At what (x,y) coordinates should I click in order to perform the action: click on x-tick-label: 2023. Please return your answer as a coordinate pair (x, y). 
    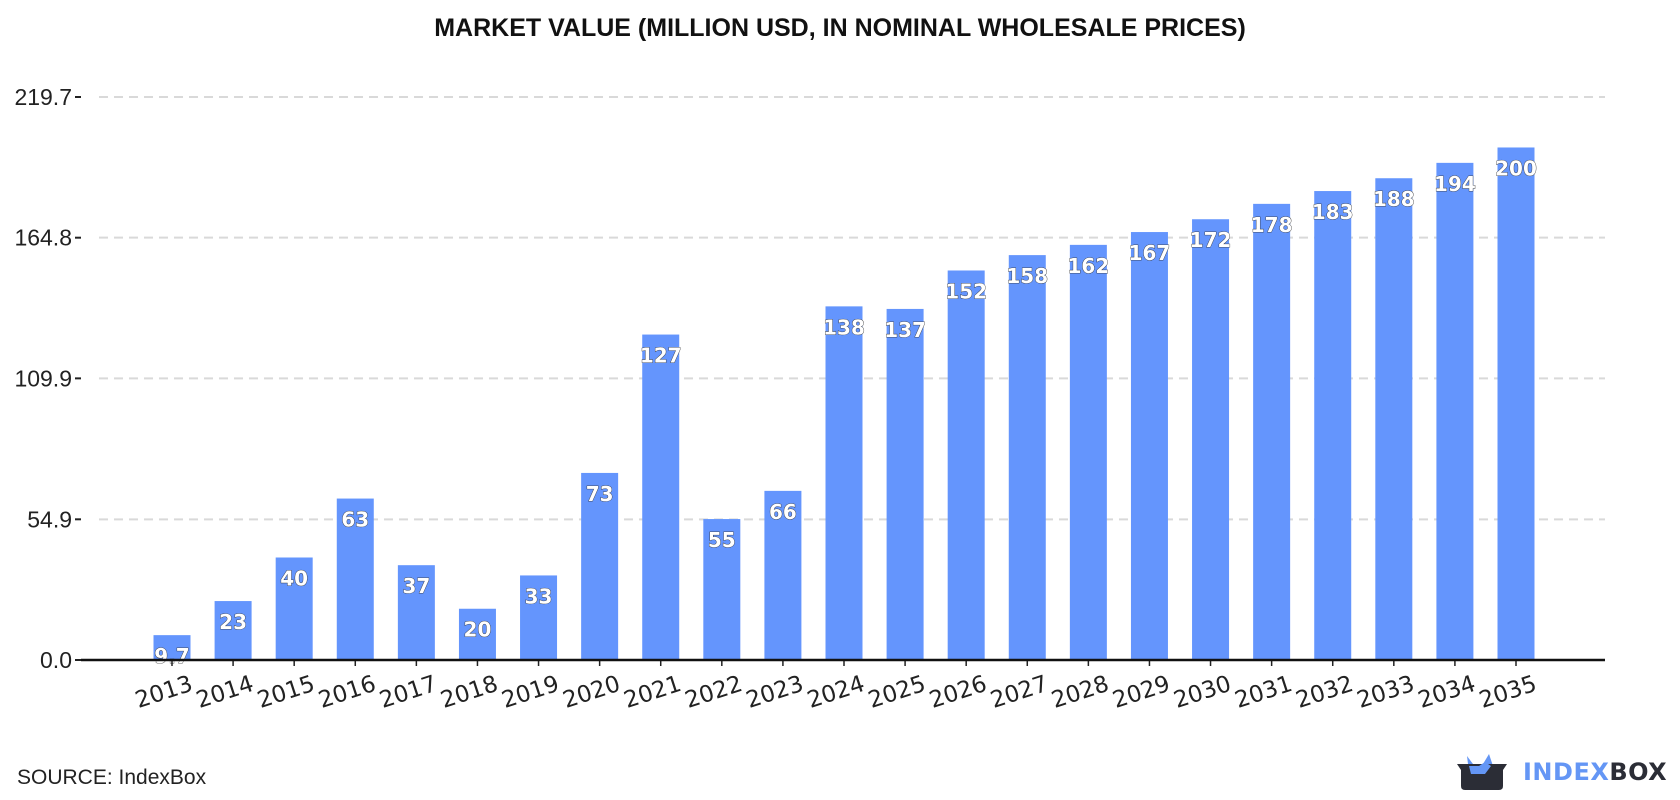
    Looking at the image, I should click on (775, 692).